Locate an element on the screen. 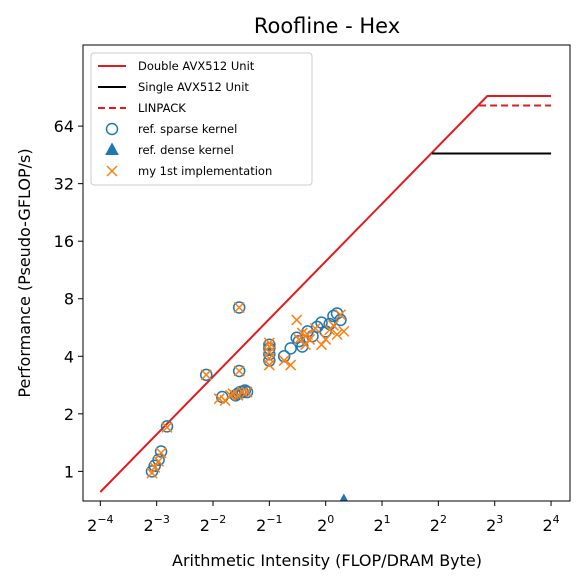  x-axis-label: Arithmetic Intensity (FLOP/DRAM Byte) is located at coordinates (327, 560).